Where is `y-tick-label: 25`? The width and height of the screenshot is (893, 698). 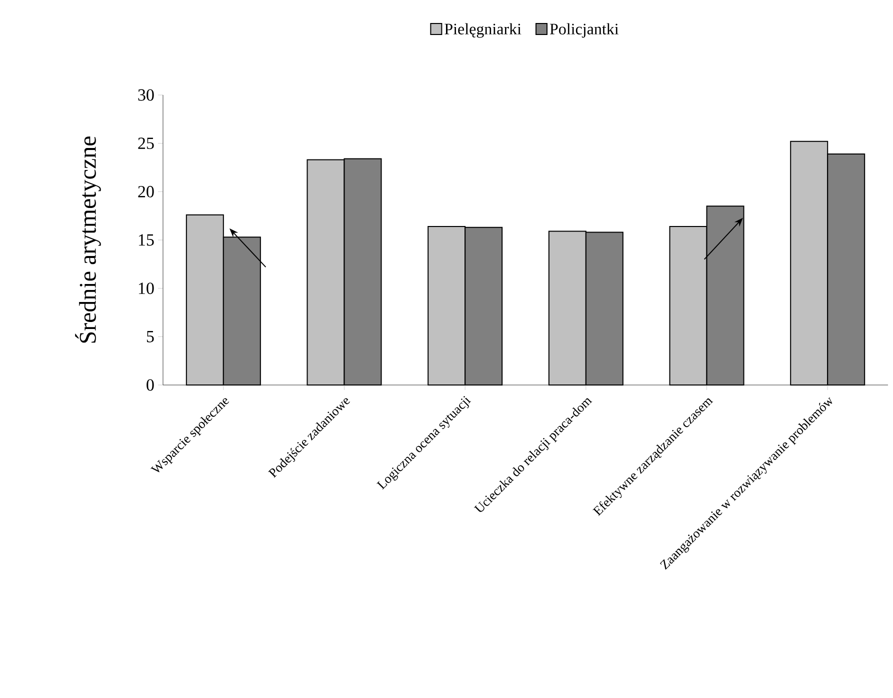 y-tick-label: 25 is located at coordinates (146, 144).